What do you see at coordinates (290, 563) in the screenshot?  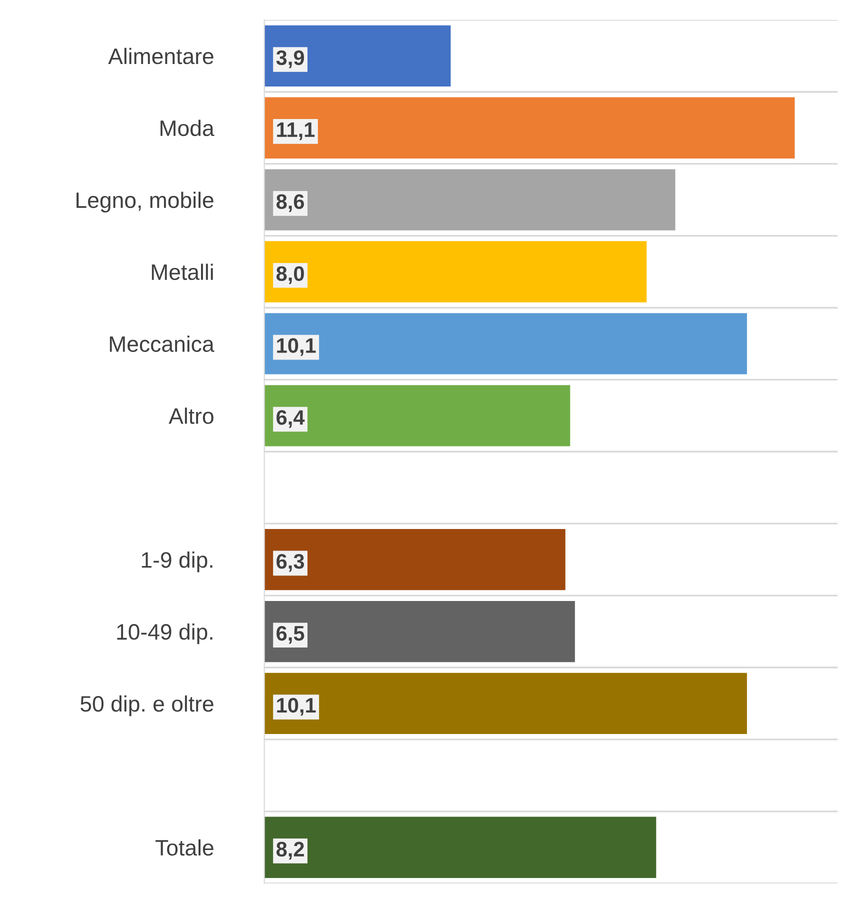 I see `data-label: 6,3` at bounding box center [290, 563].